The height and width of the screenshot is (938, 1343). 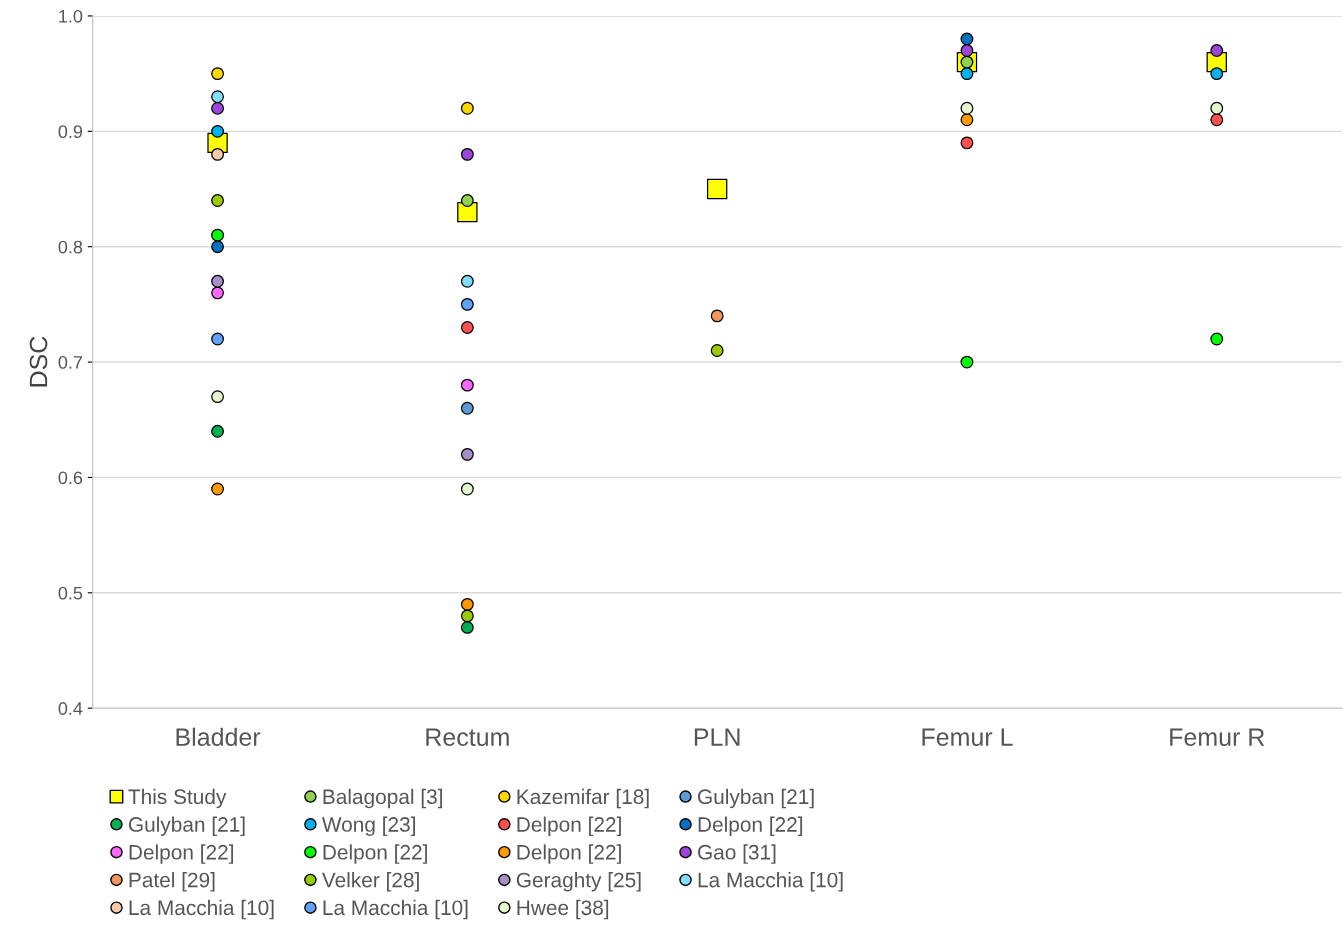 I want to click on legend-label: Gao [31], so click(x=737, y=854).